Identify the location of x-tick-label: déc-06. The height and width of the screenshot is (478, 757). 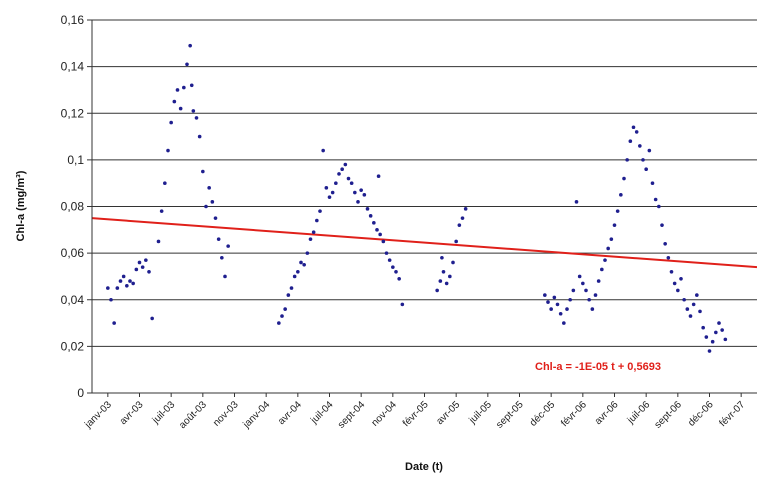
(701, 414).